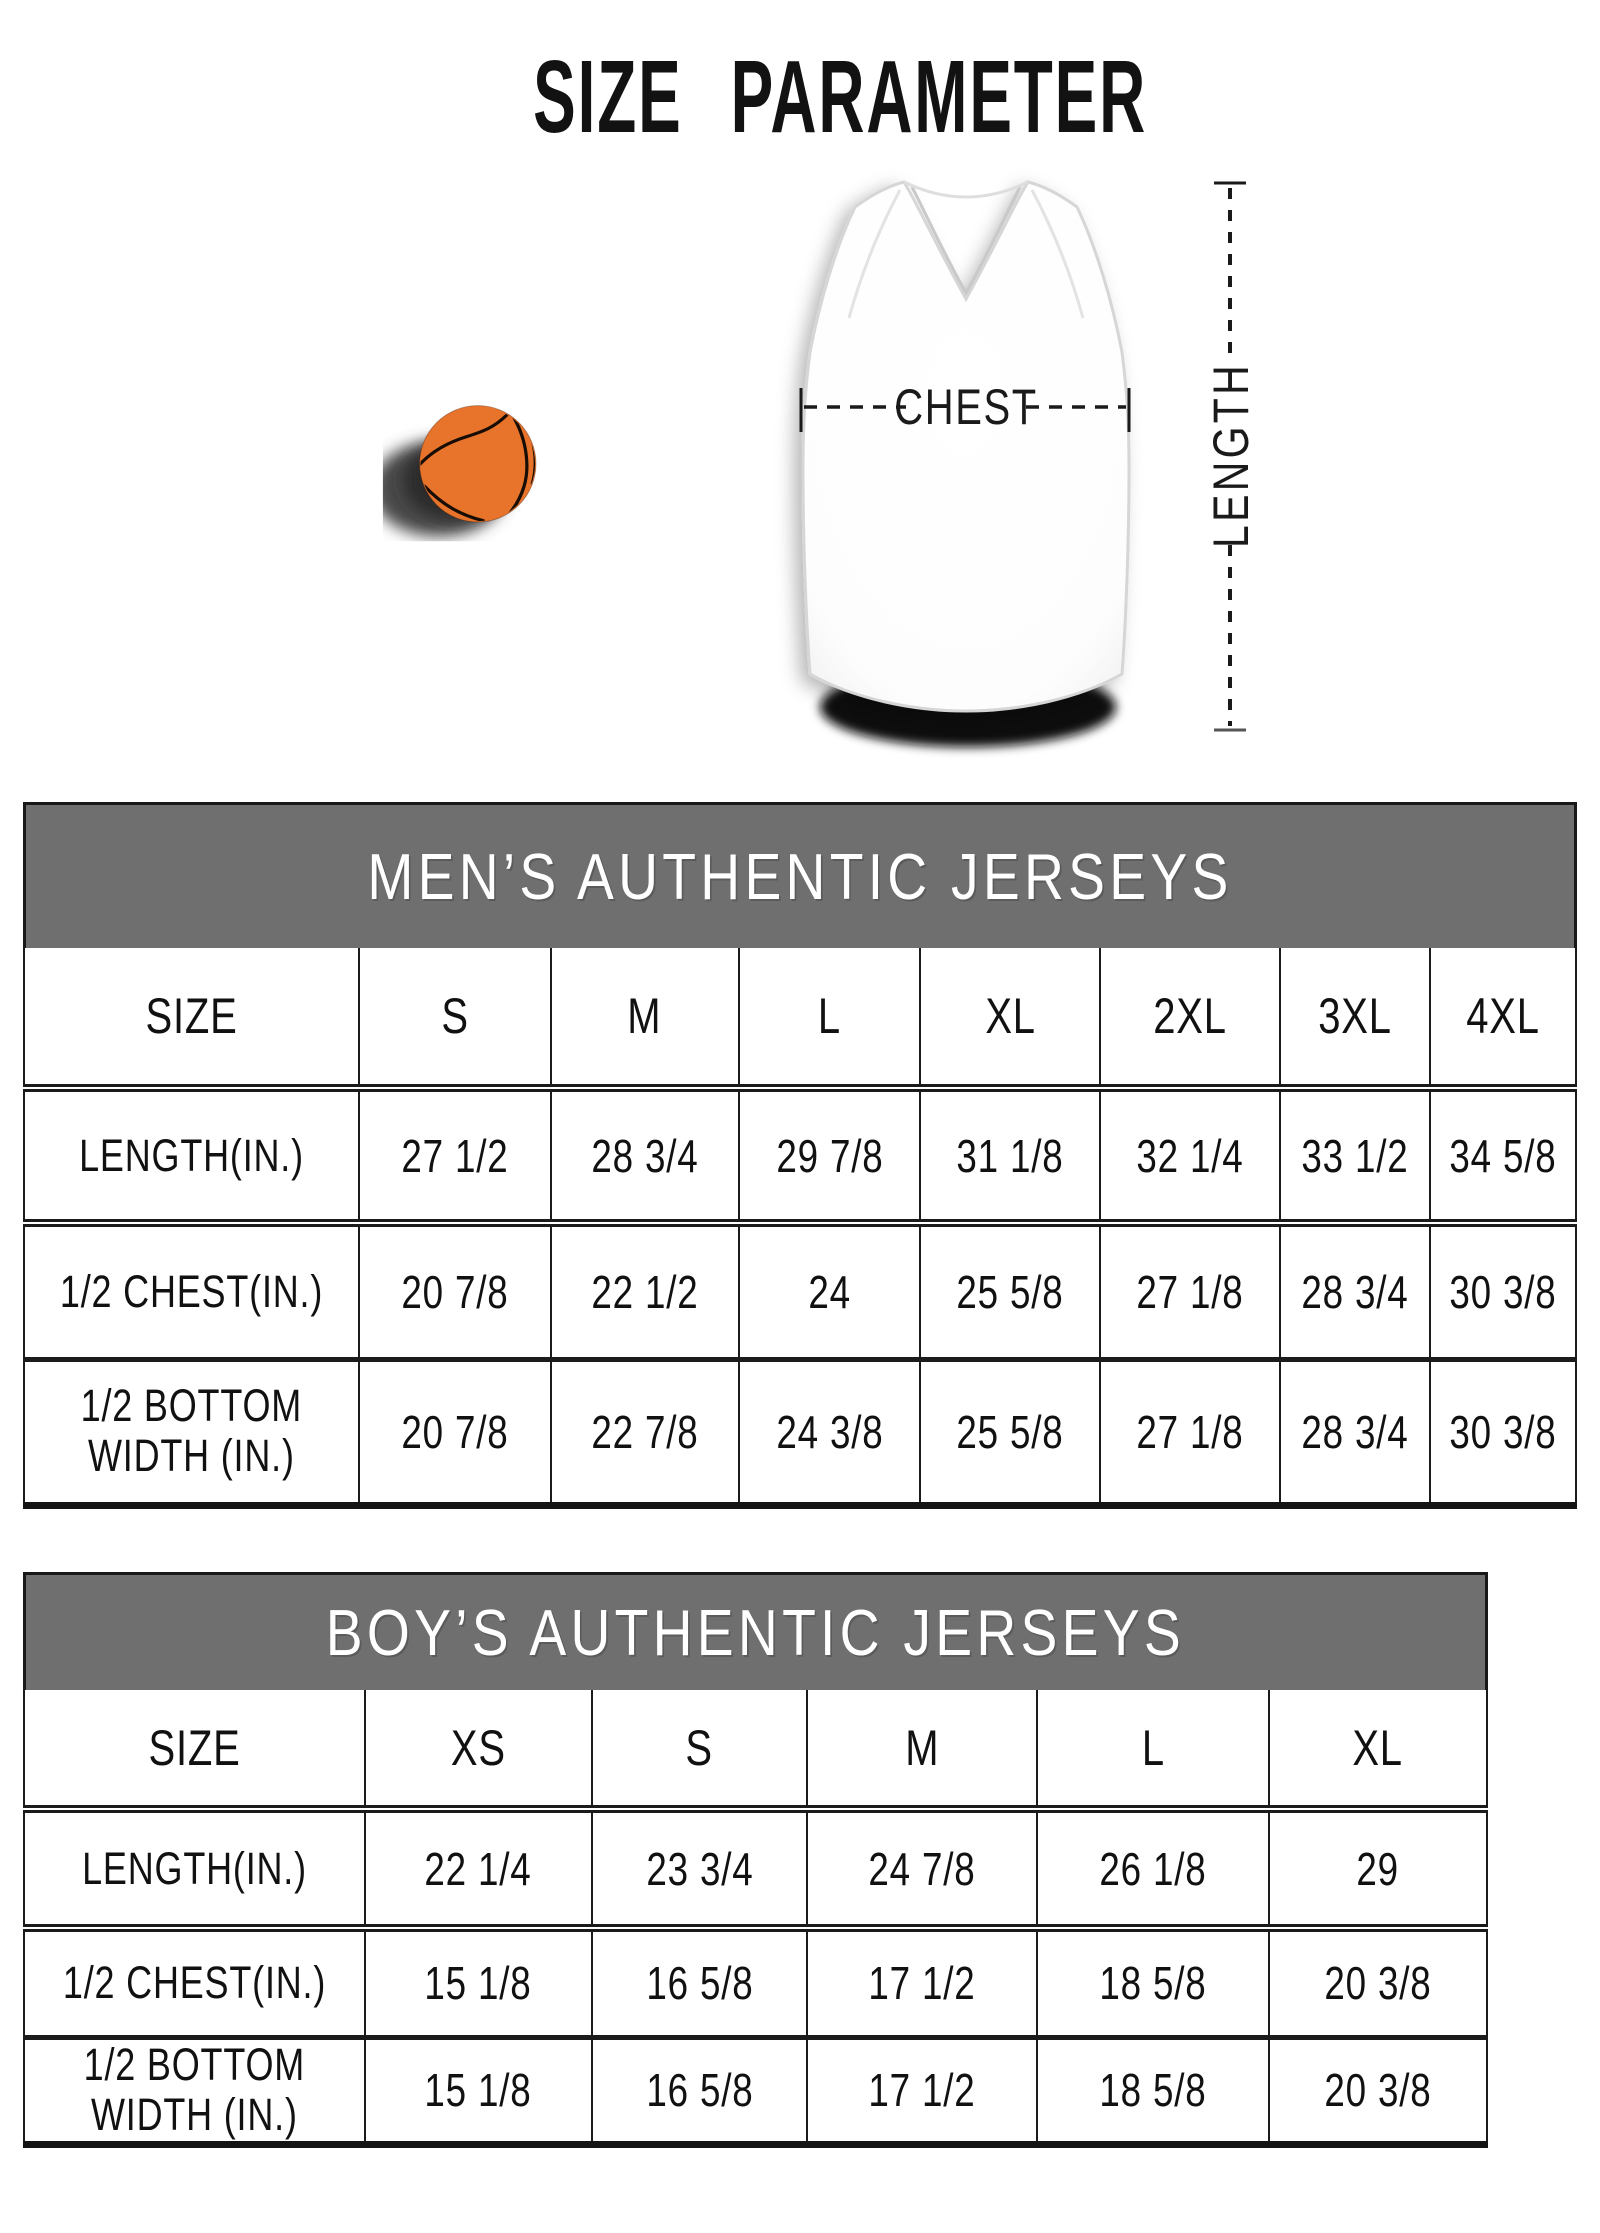 This screenshot has height=2233, width=1600. Describe the element at coordinates (840, 96) in the screenshot. I see `page-title: SIZE PARAMETER` at that location.